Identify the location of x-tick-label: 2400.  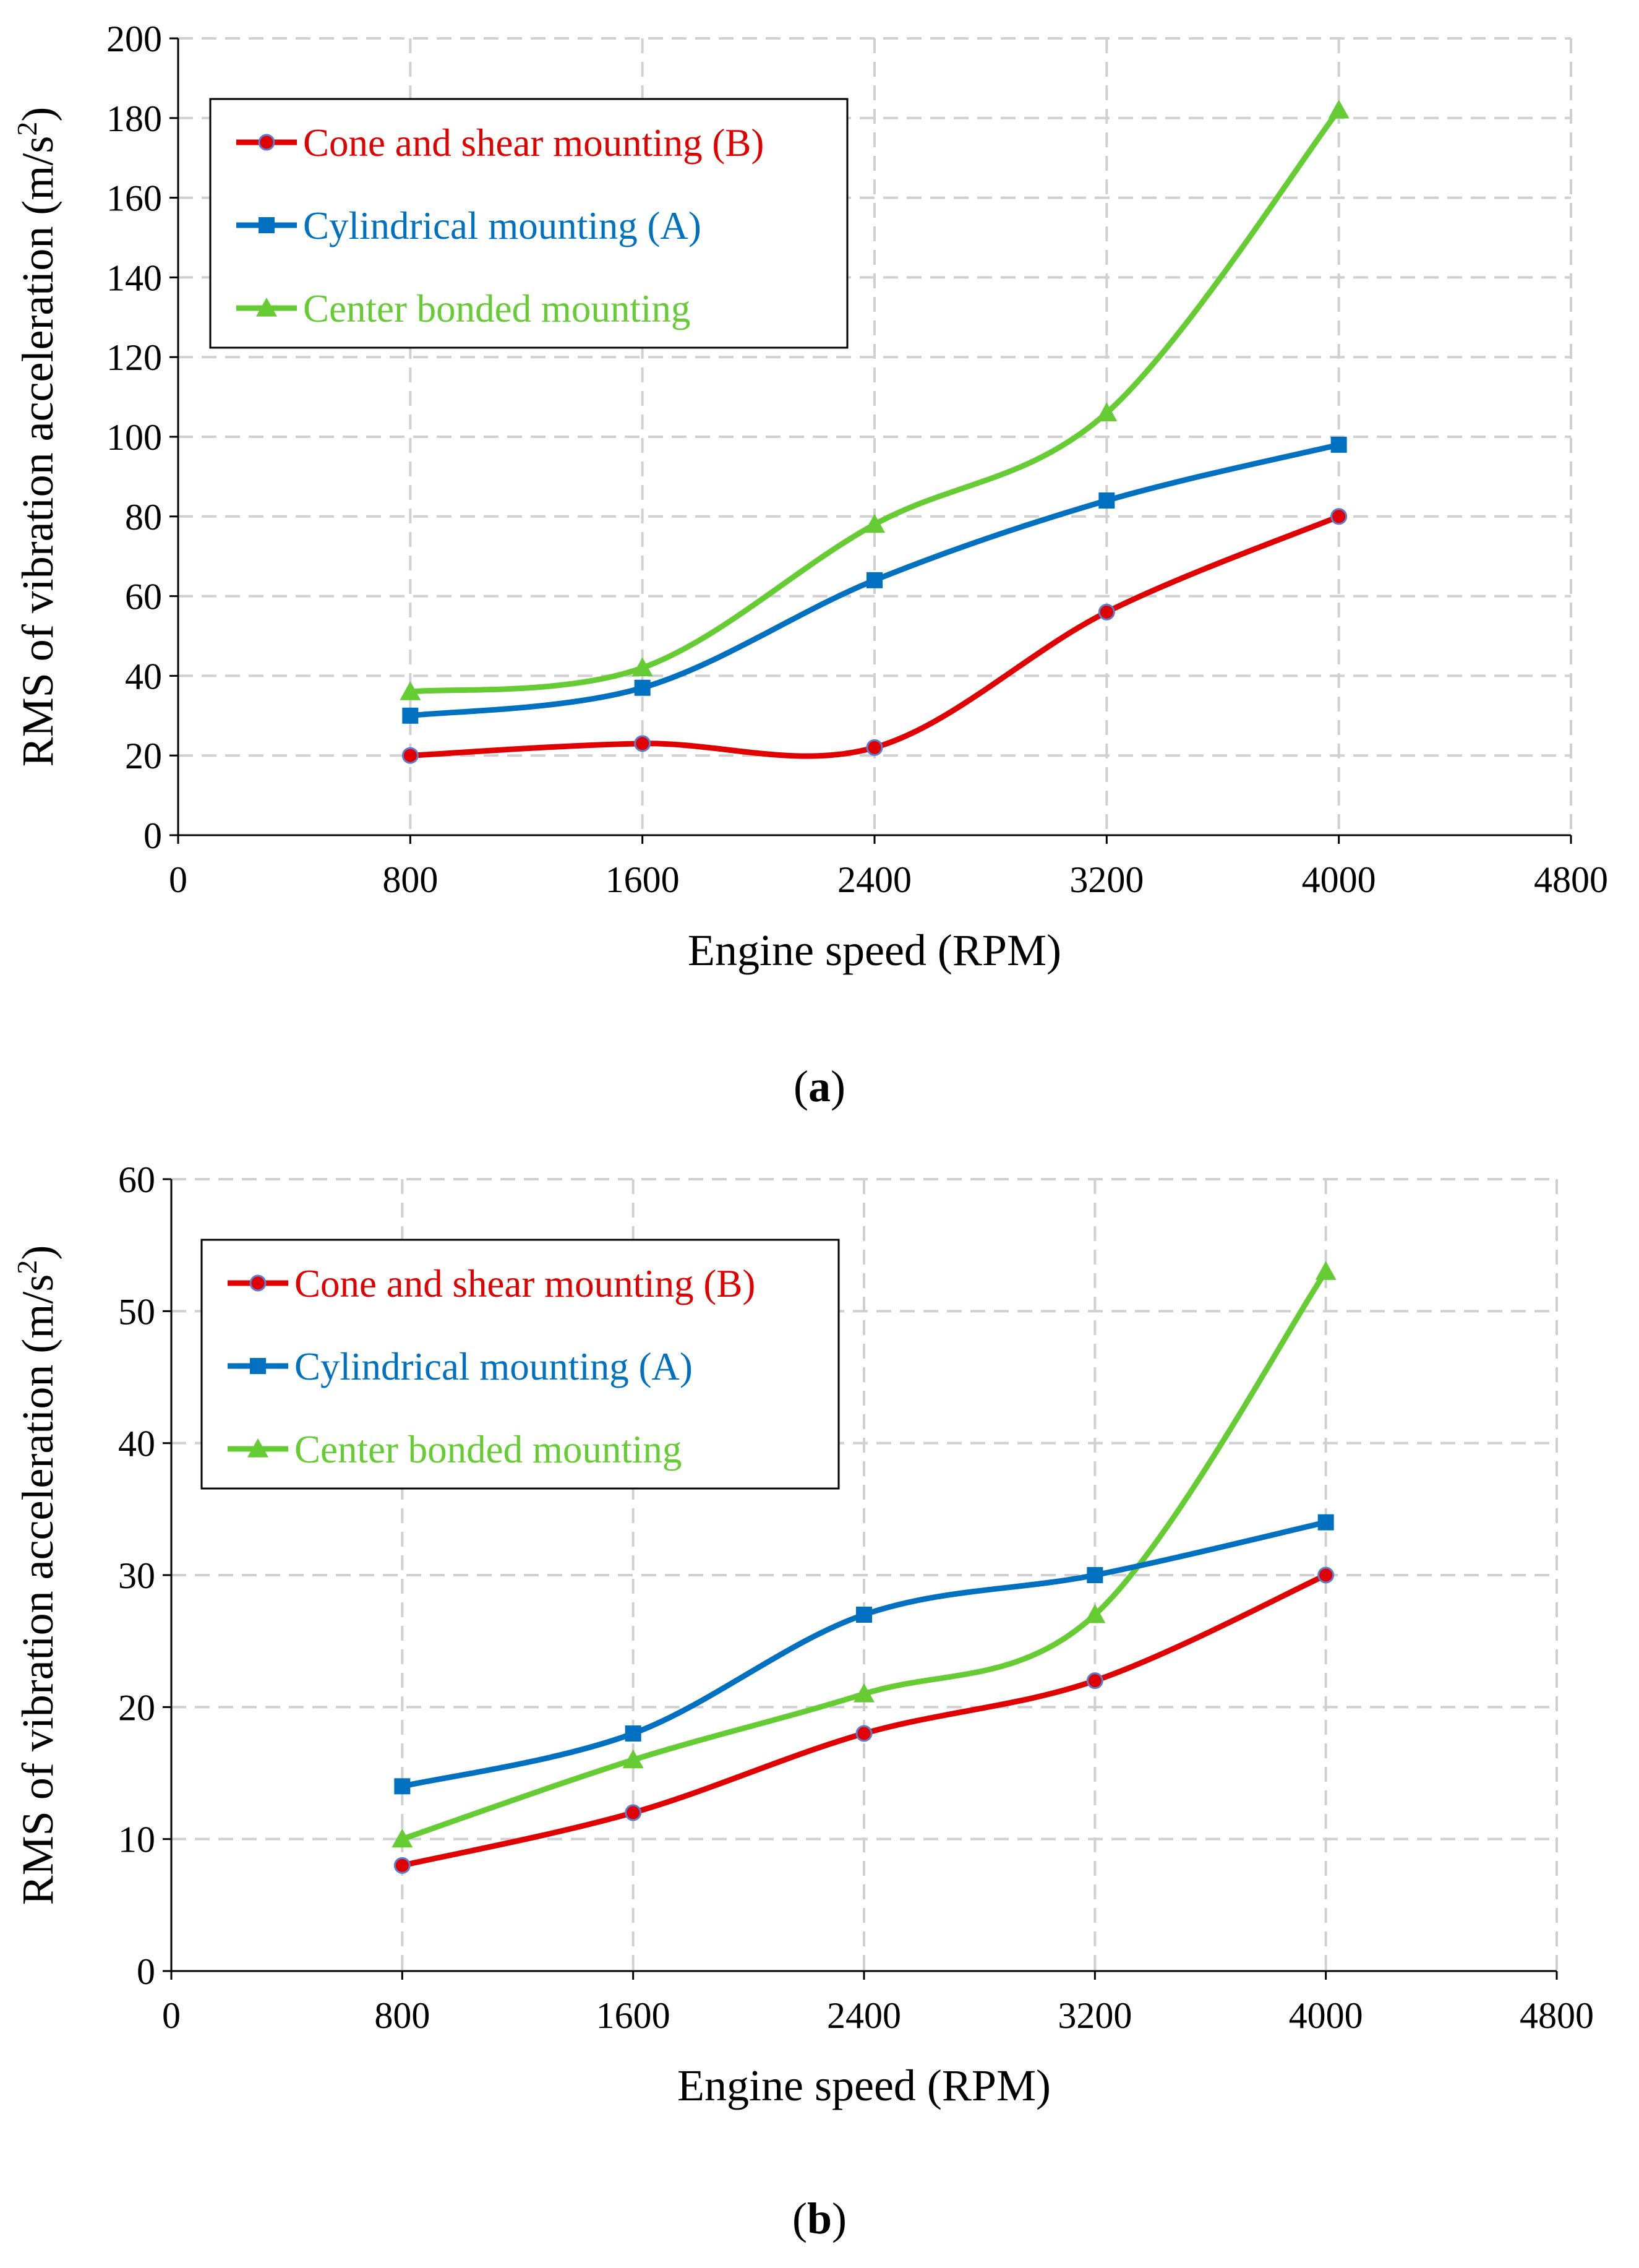
(875, 879).